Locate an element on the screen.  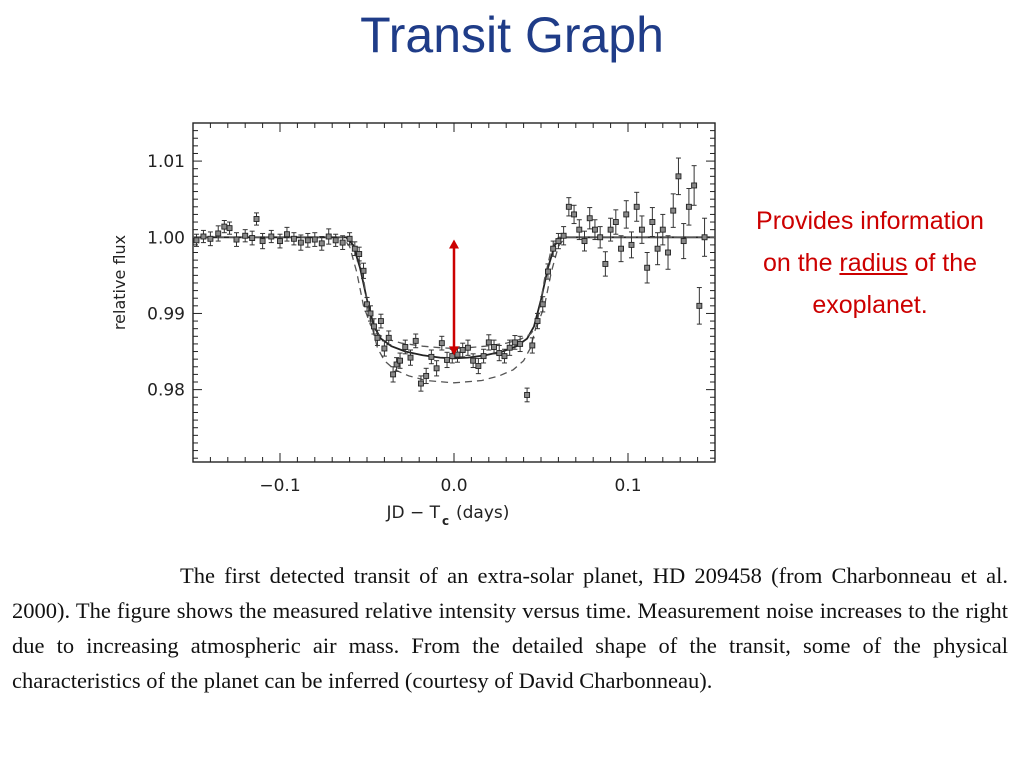
y-tick-label: 0.98 is located at coordinates (166, 391).